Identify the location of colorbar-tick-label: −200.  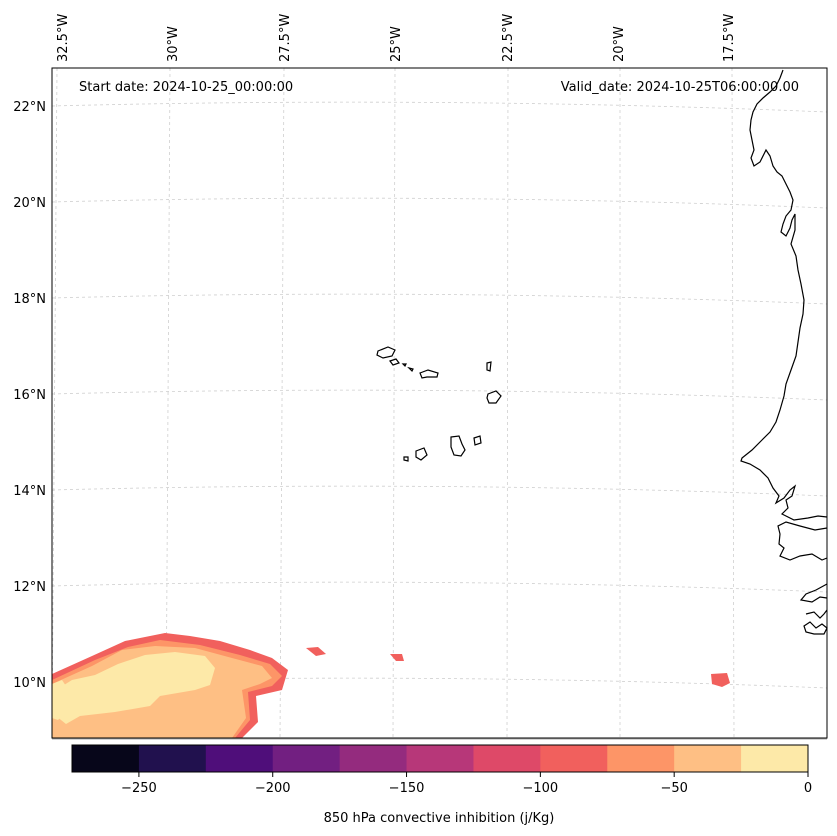
(273, 788).